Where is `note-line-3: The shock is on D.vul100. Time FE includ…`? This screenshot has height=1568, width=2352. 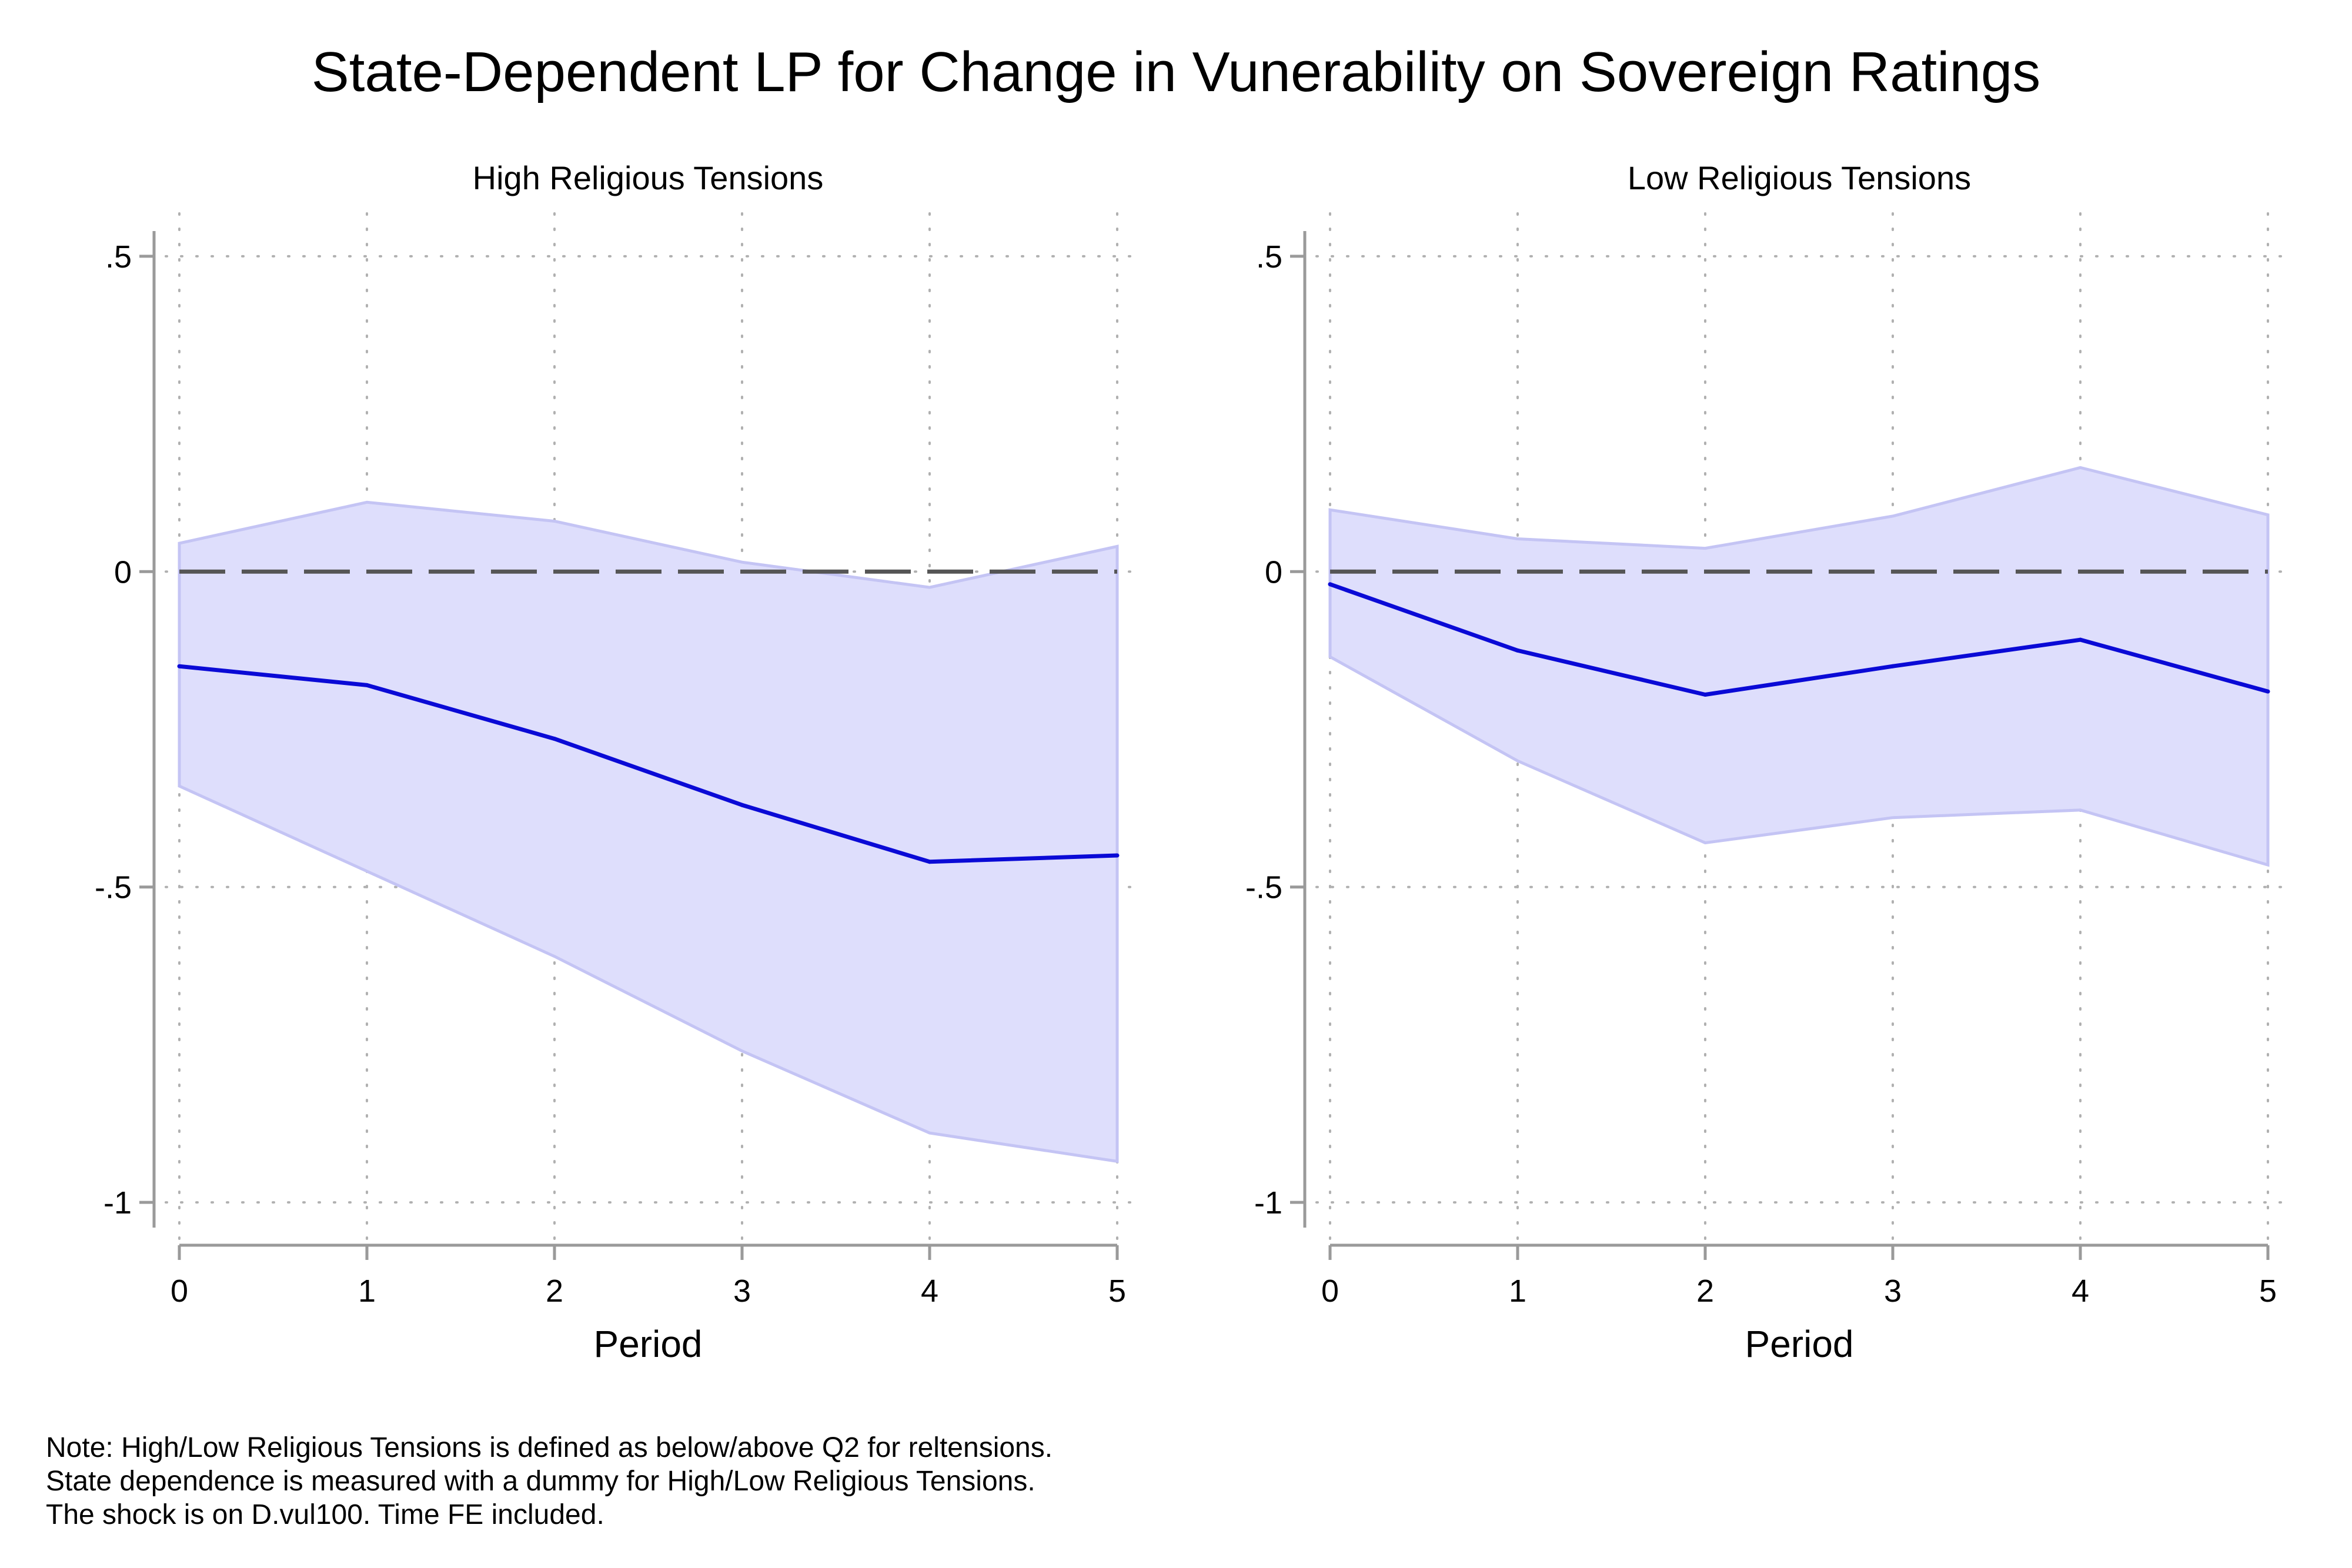 note-line-3: The shock is on D.vul100. Time FE includ… is located at coordinates (325, 1514).